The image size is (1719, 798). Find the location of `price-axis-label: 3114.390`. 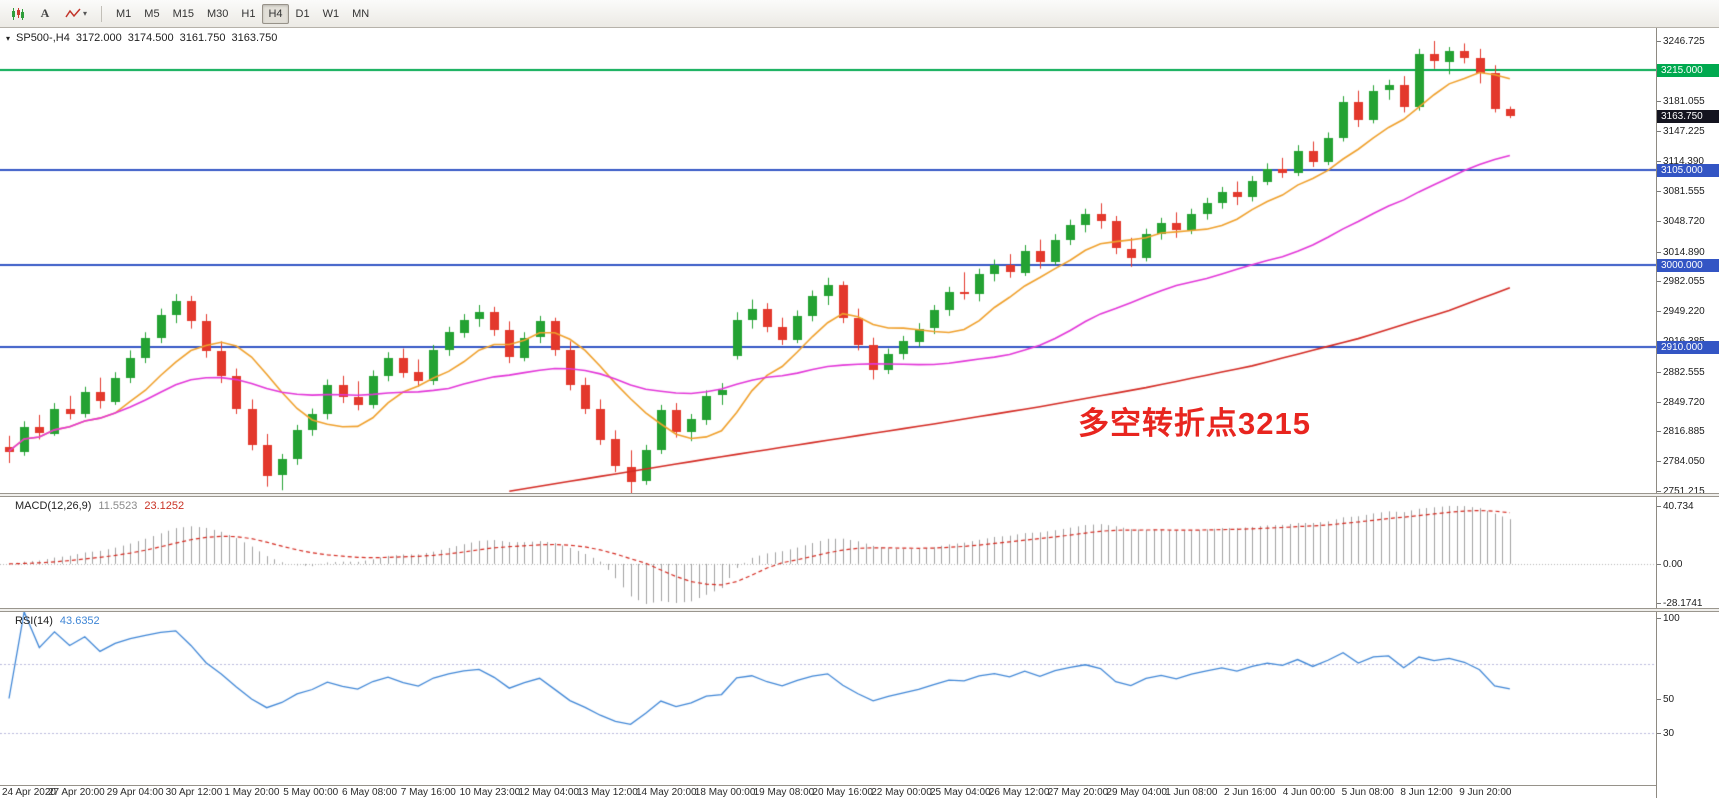

price-axis-label: 3114.390 is located at coordinates (1683, 161).